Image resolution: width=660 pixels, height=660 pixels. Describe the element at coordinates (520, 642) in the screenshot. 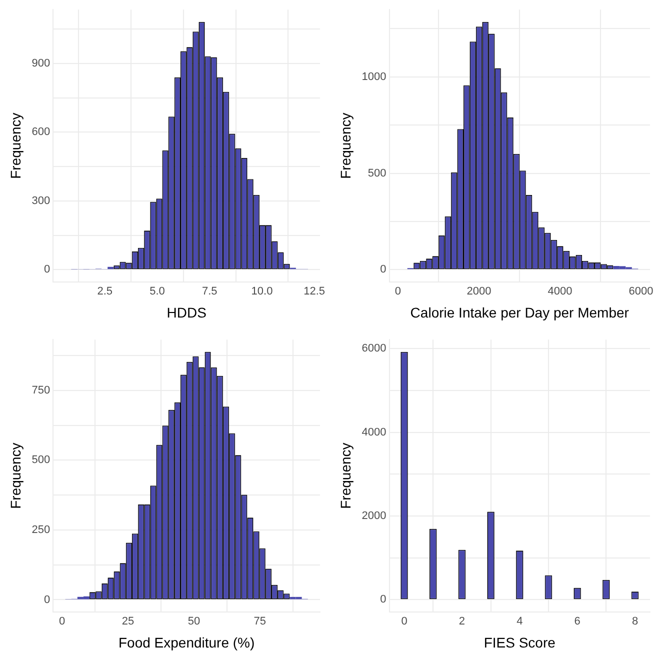

I see `x-axis-title: FIES Score` at that location.